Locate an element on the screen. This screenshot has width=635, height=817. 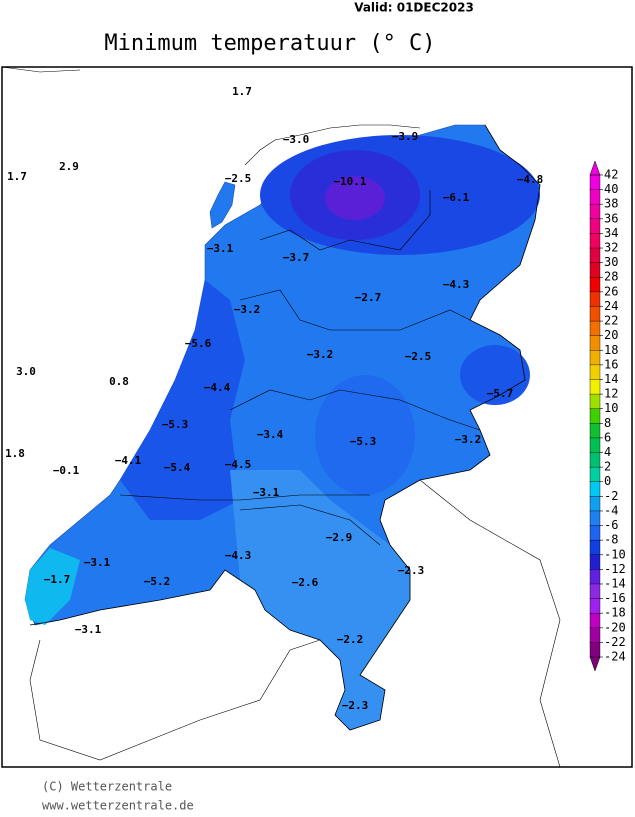
colorbar-label: -14 is located at coordinates (615, 583).